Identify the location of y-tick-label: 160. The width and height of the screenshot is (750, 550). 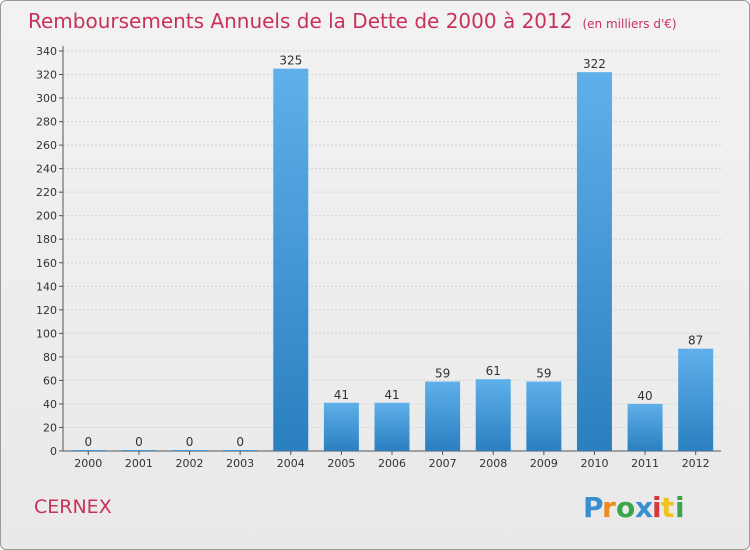
(46, 263).